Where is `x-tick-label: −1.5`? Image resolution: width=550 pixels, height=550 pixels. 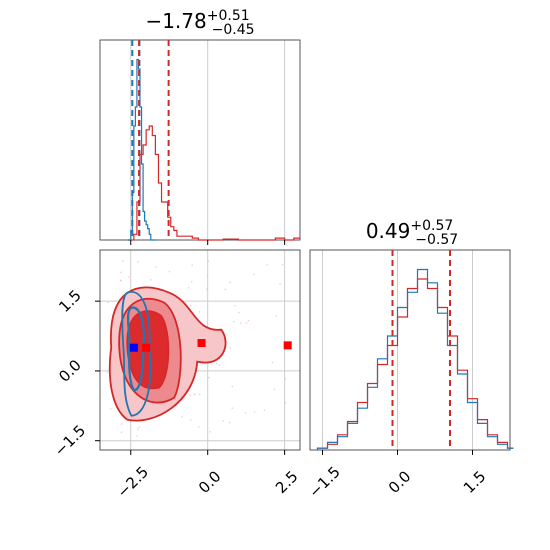
x-tick-label: −1.5 is located at coordinates (324, 482).